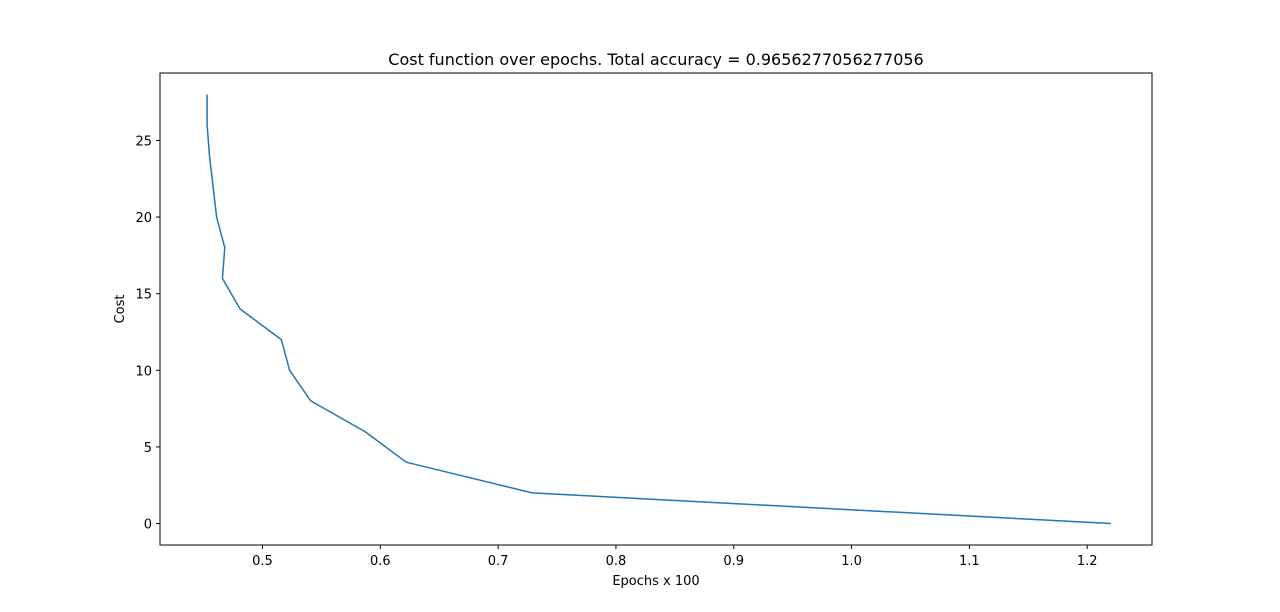 Image resolution: width=1280 pixels, height=612 pixels. What do you see at coordinates (143, 218) in the screenshot?
I see `y-tick-label: 20` at bounding box center [143, 218].